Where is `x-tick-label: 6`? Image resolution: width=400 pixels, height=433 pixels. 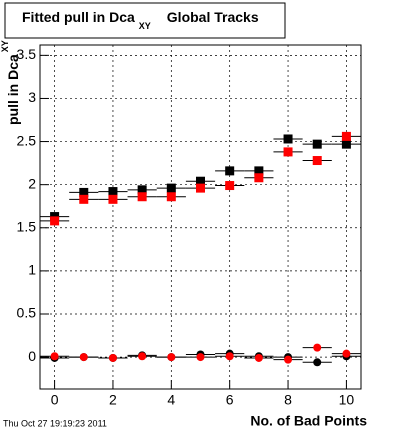 x-tick-label: 6 is located at coordinates (230, 400).